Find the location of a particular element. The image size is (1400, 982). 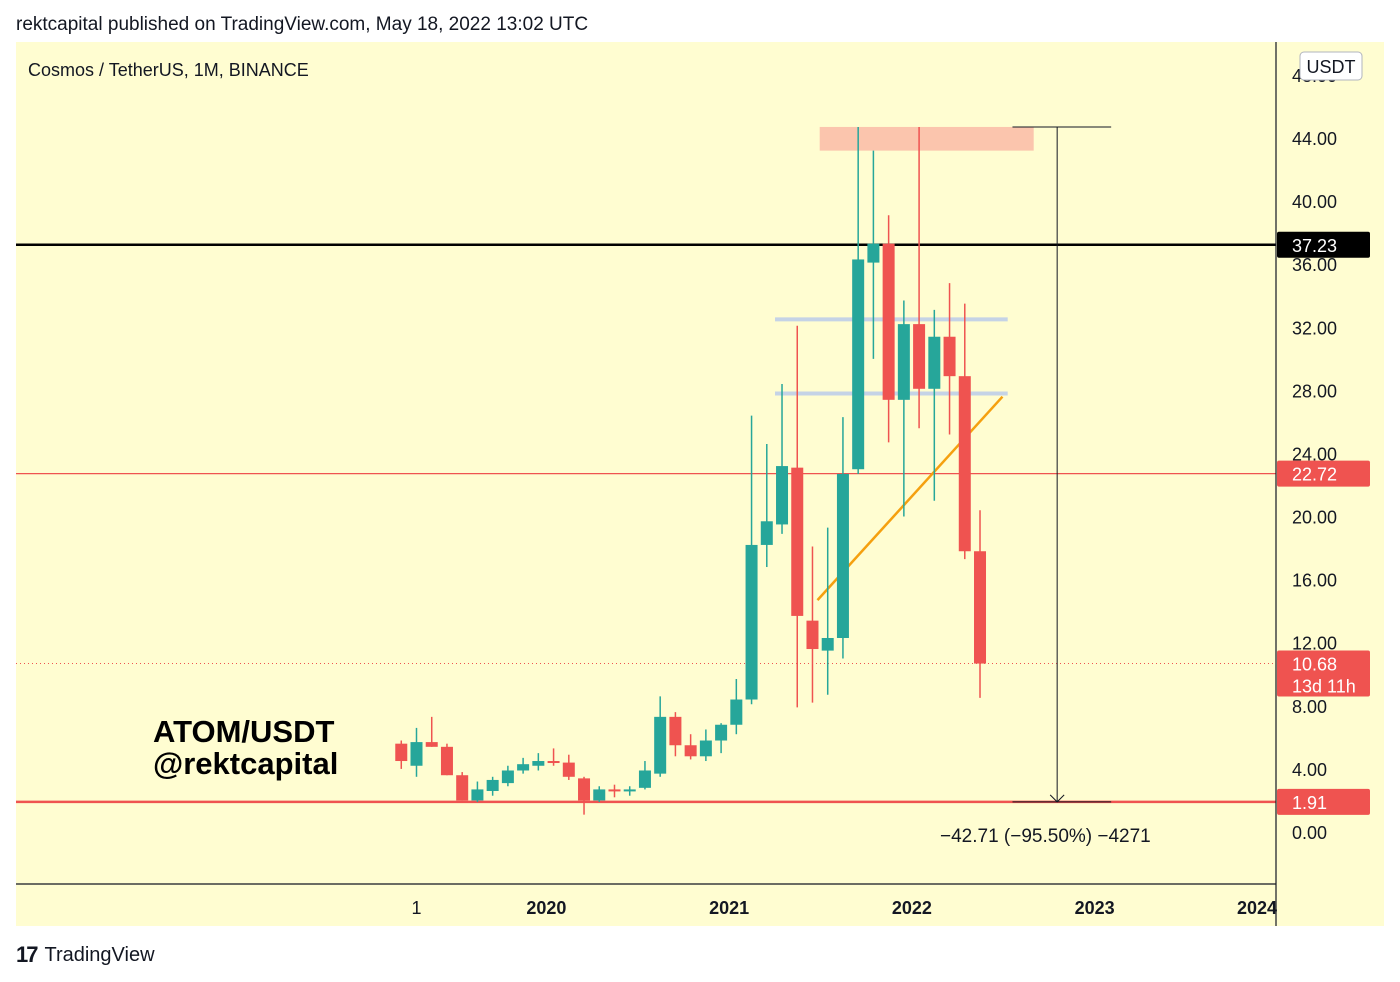

current-price-tag-countdown: 13d 11h is located at coordinates (1324, 687).